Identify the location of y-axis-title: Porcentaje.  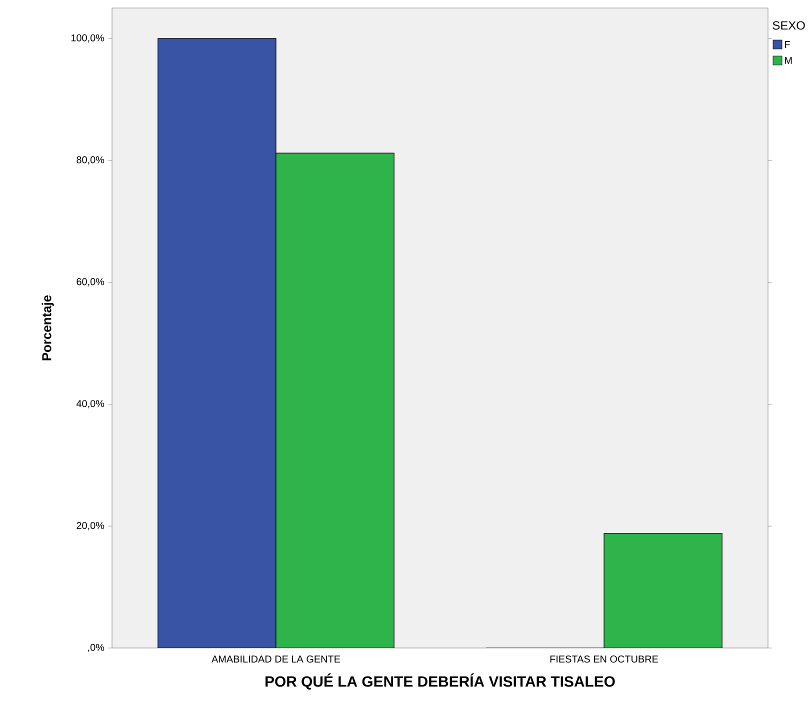
(48, 327).